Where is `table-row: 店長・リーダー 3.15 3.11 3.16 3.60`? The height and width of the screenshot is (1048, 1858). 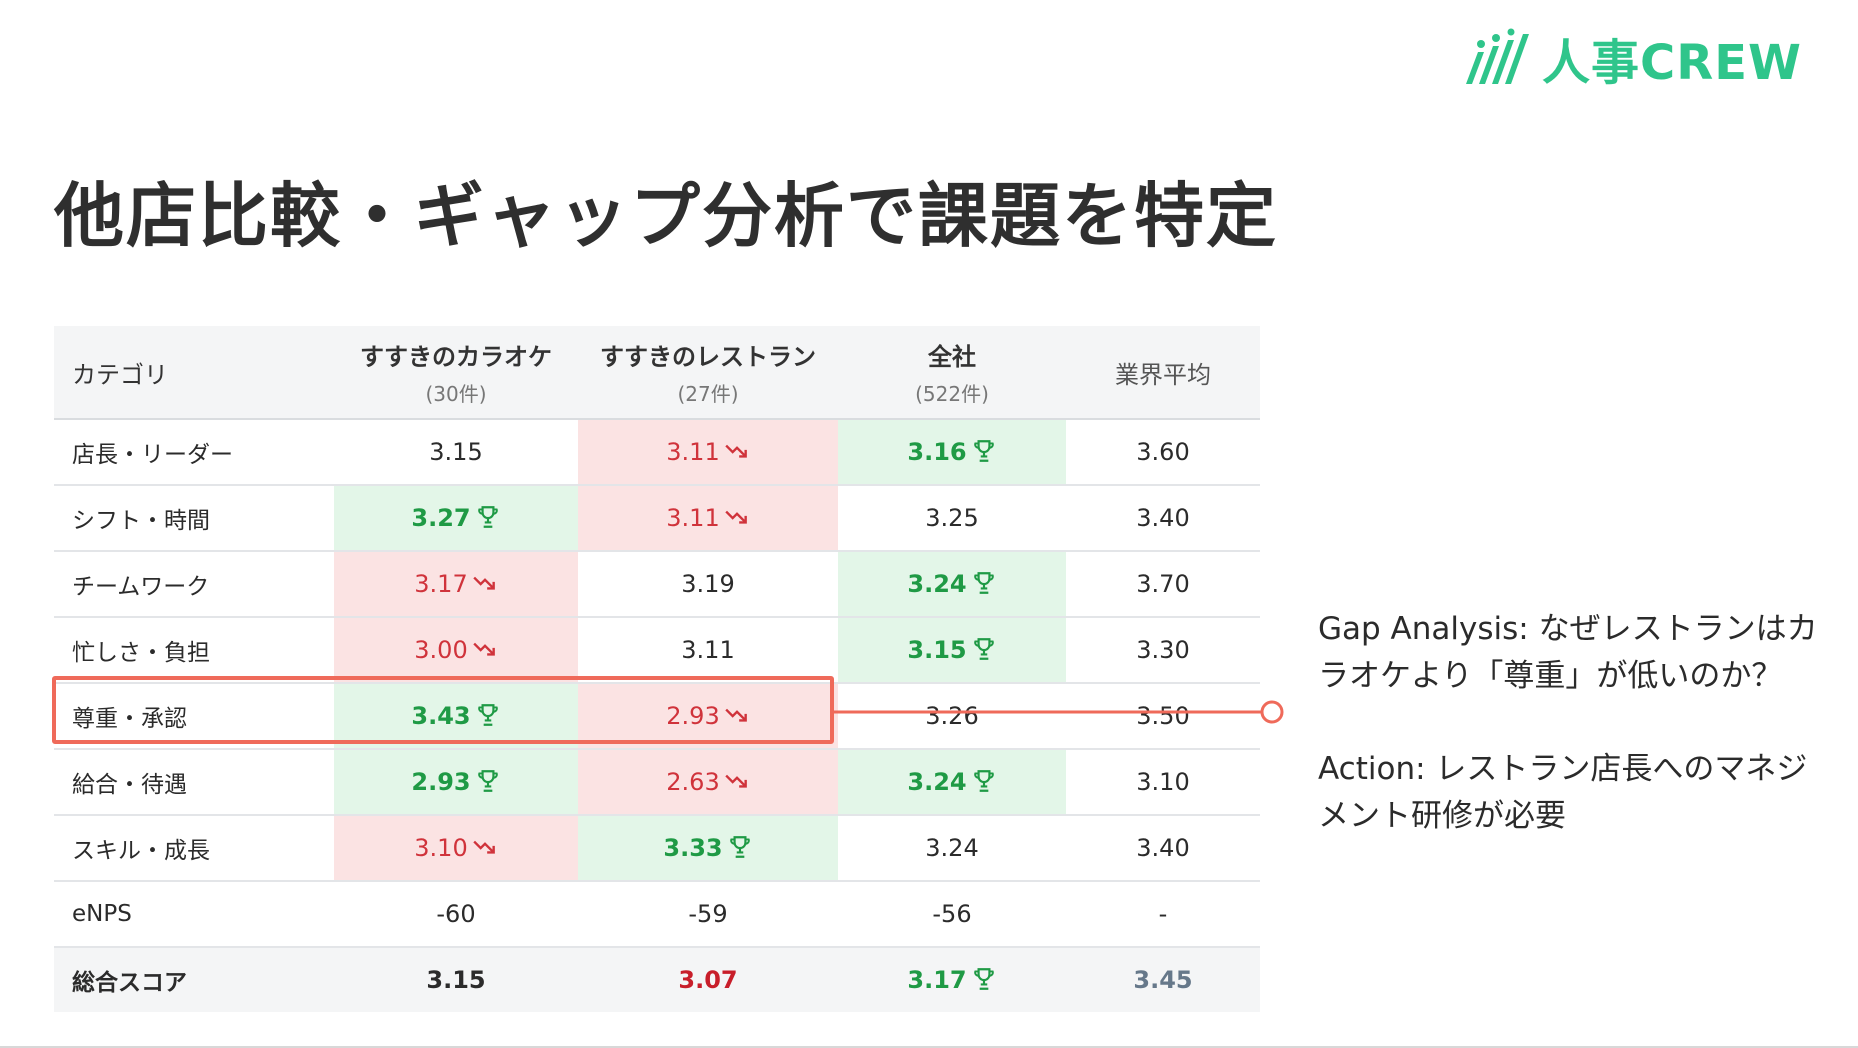
table-row: 店長・リーダー 3.15 3.11 3.16 3.60 is located at coordinates (657, 452).